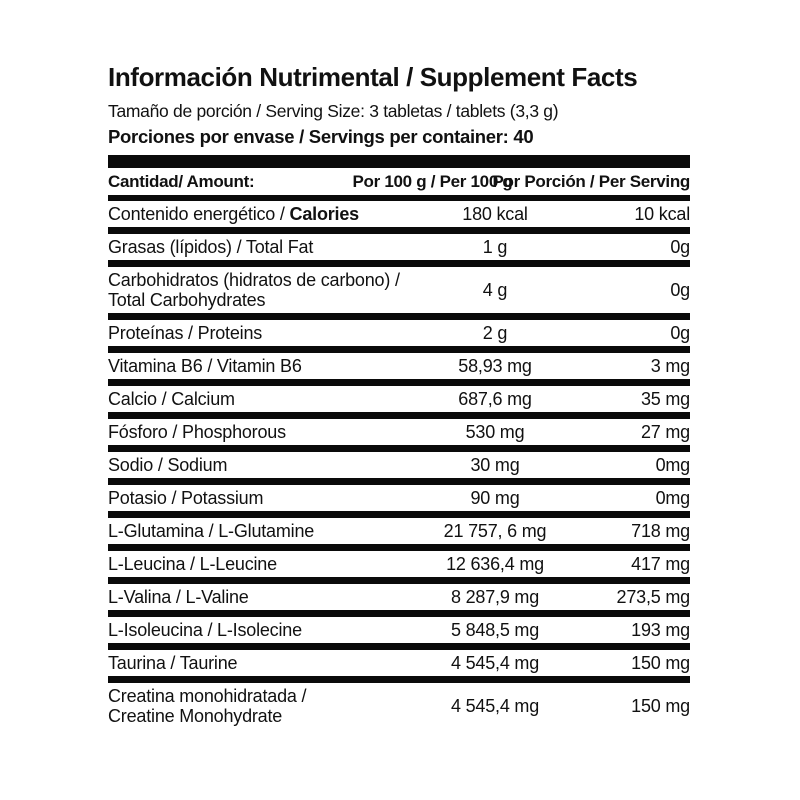 This screenshot has height=800, width=800. I want to click on table-row-calcium: Calcio / Calcium 687,6 mg 35 mg, so click(399, 402).